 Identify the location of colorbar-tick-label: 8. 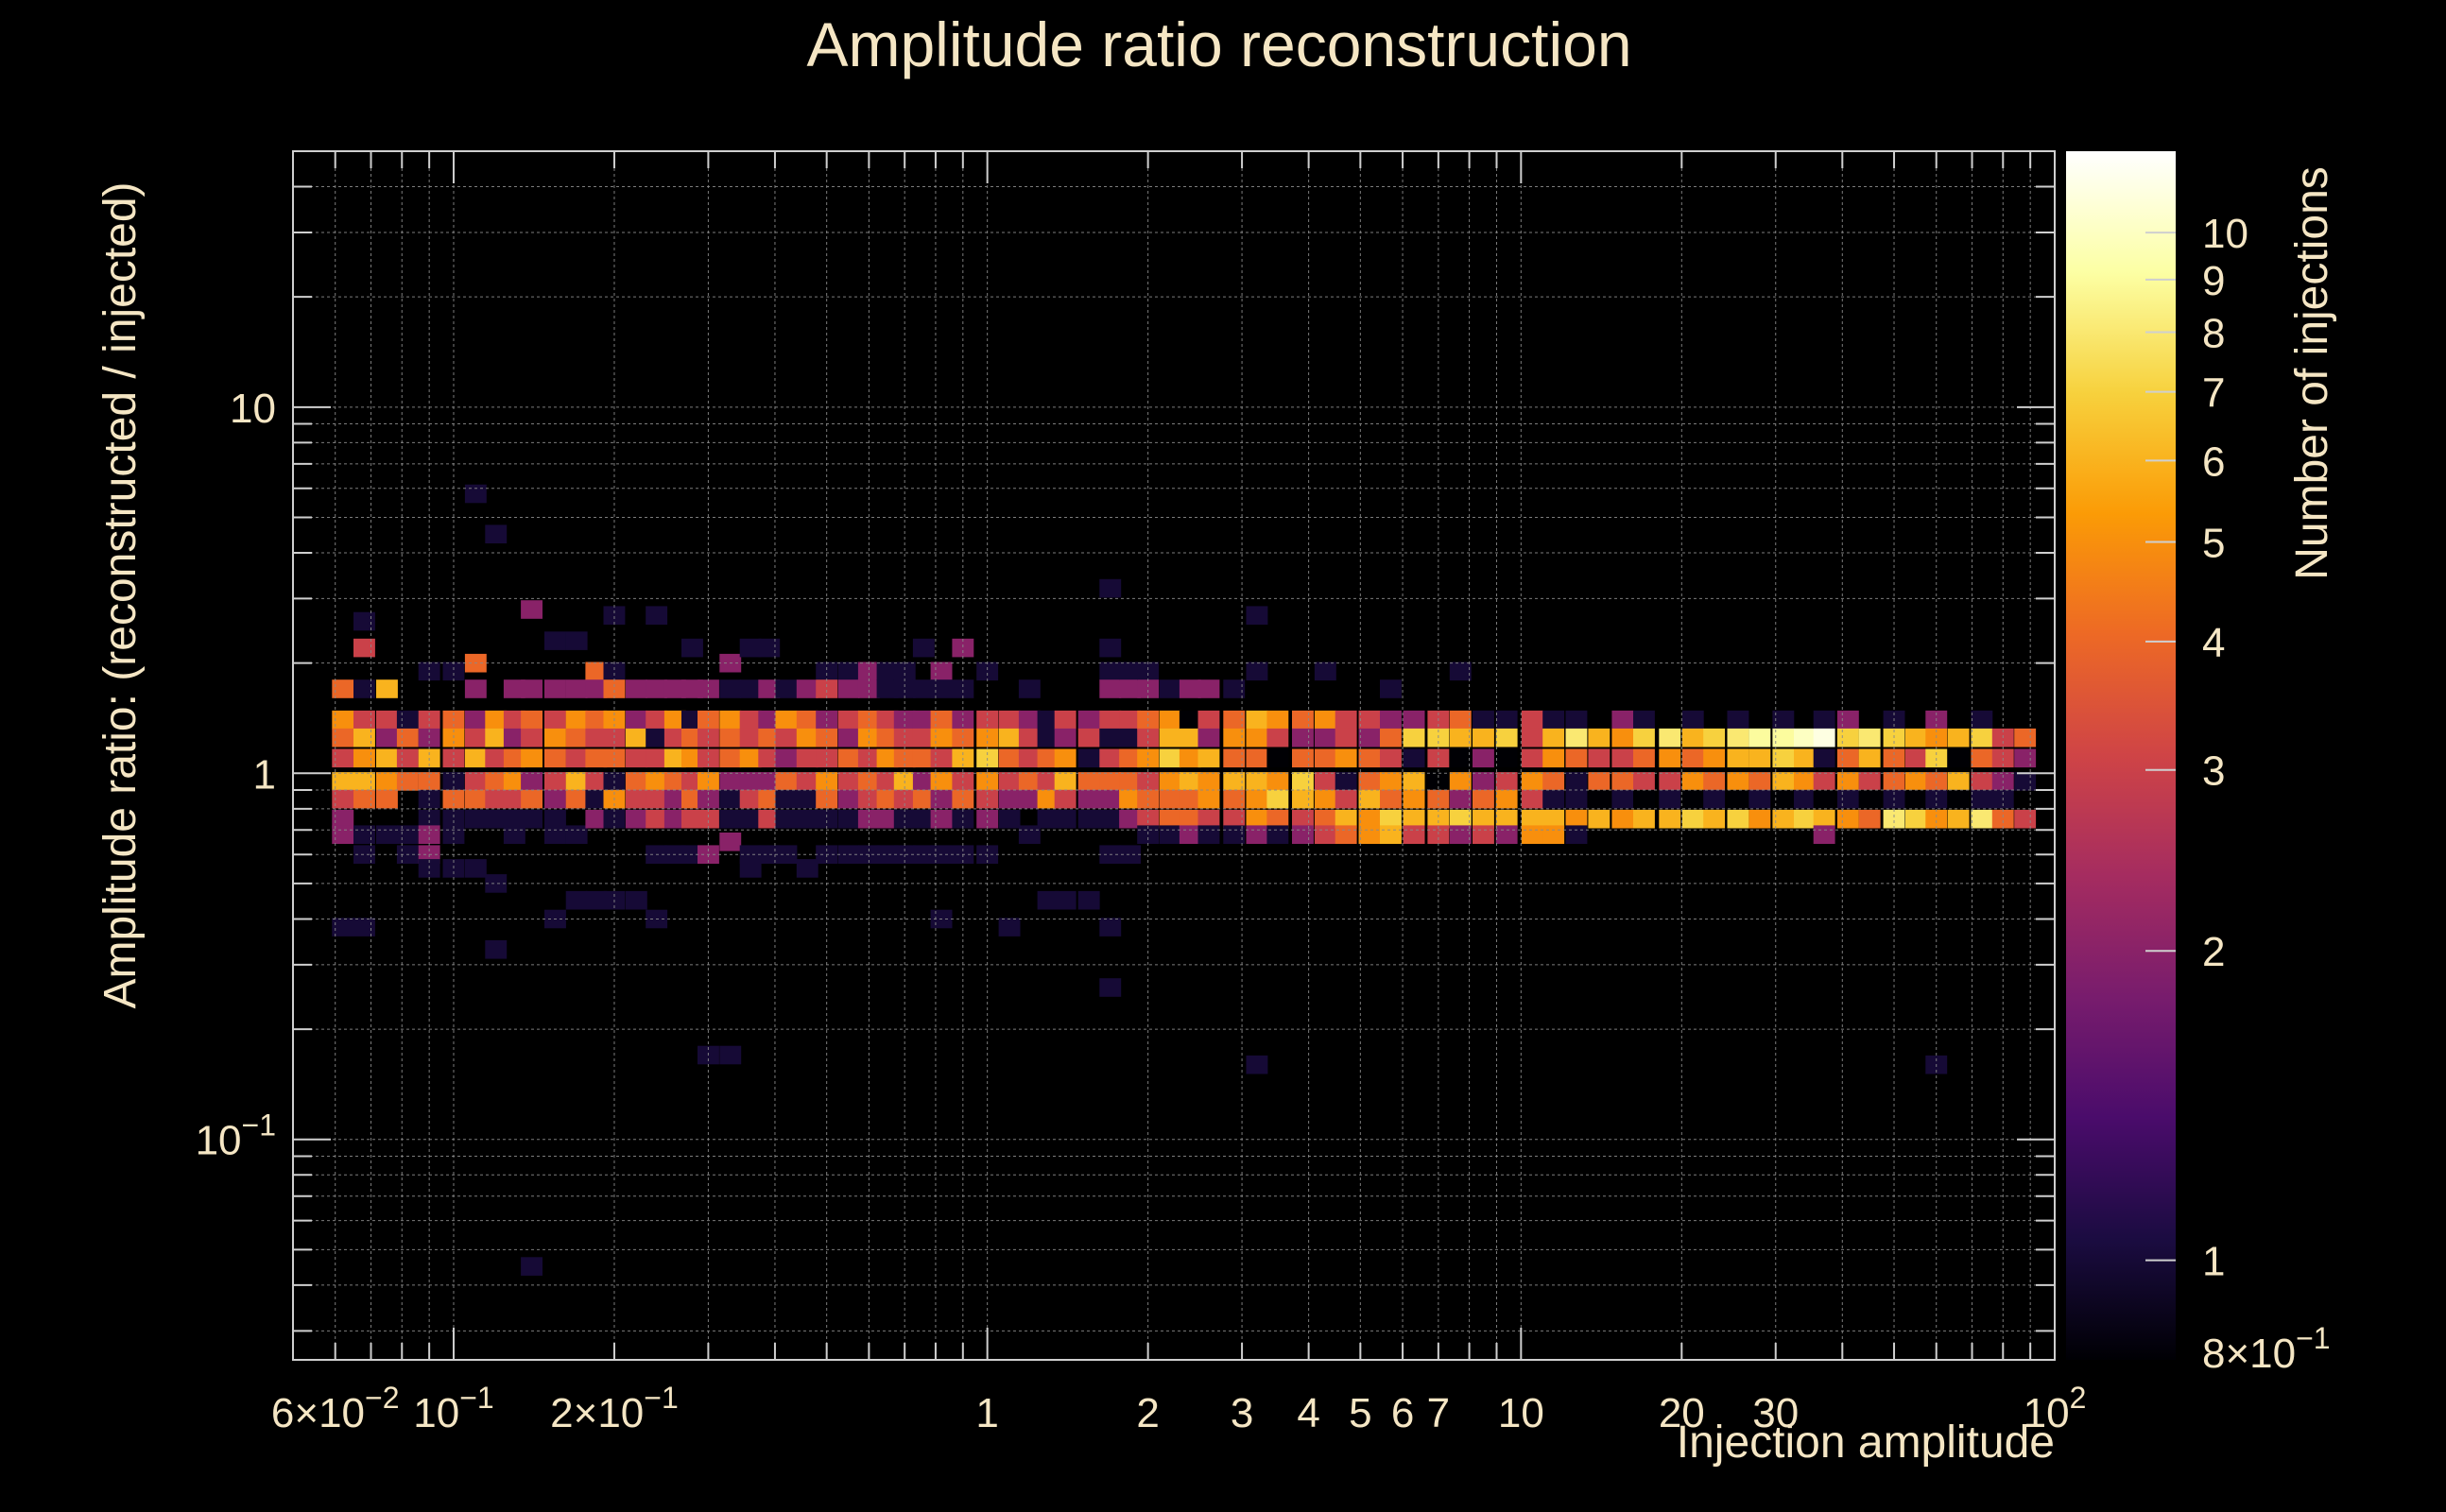
(2213, 333).